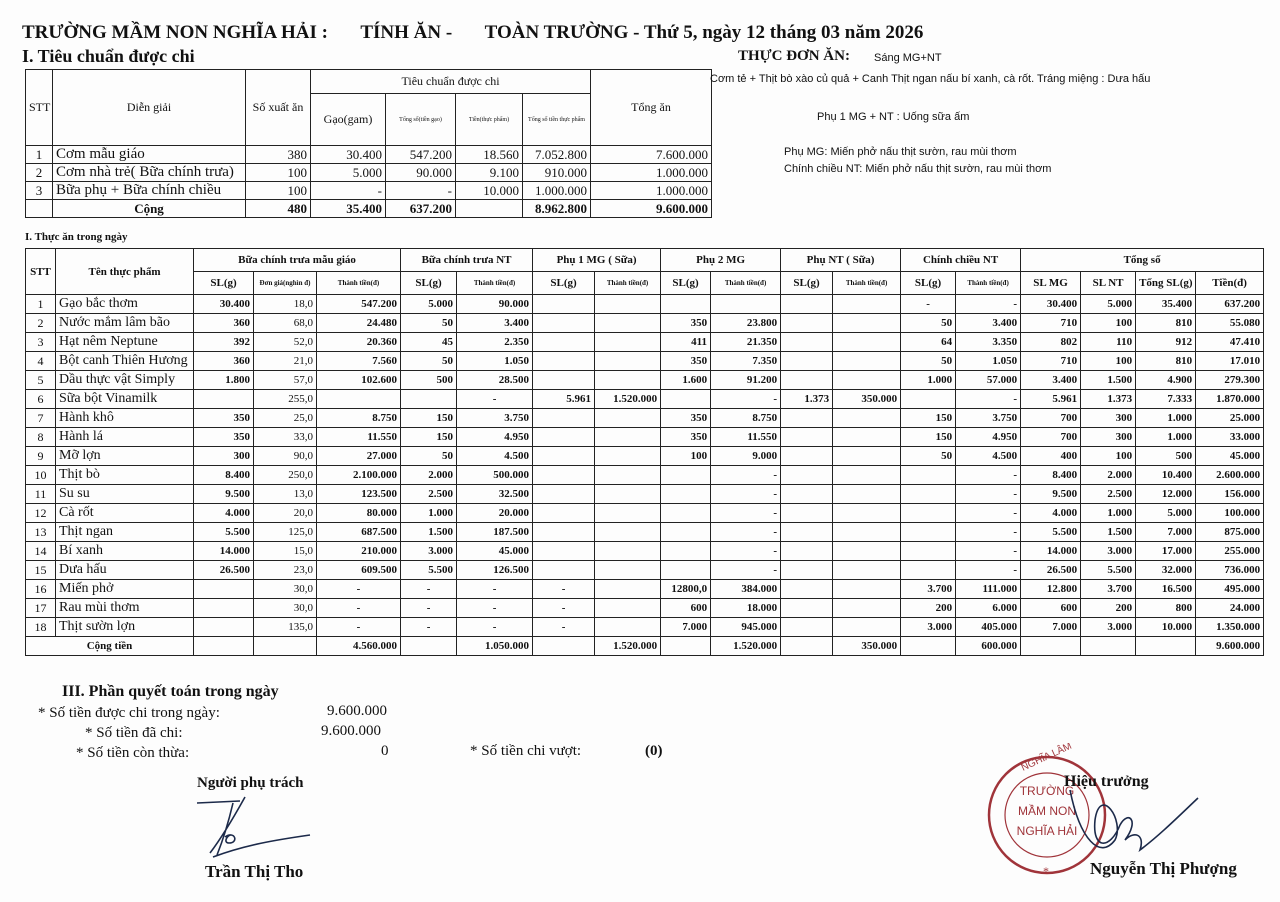  What do you see at coordinates (1166, 380) in the screenshot?
I see `table-cell: 4.900` at bounding box center [1166, 380].